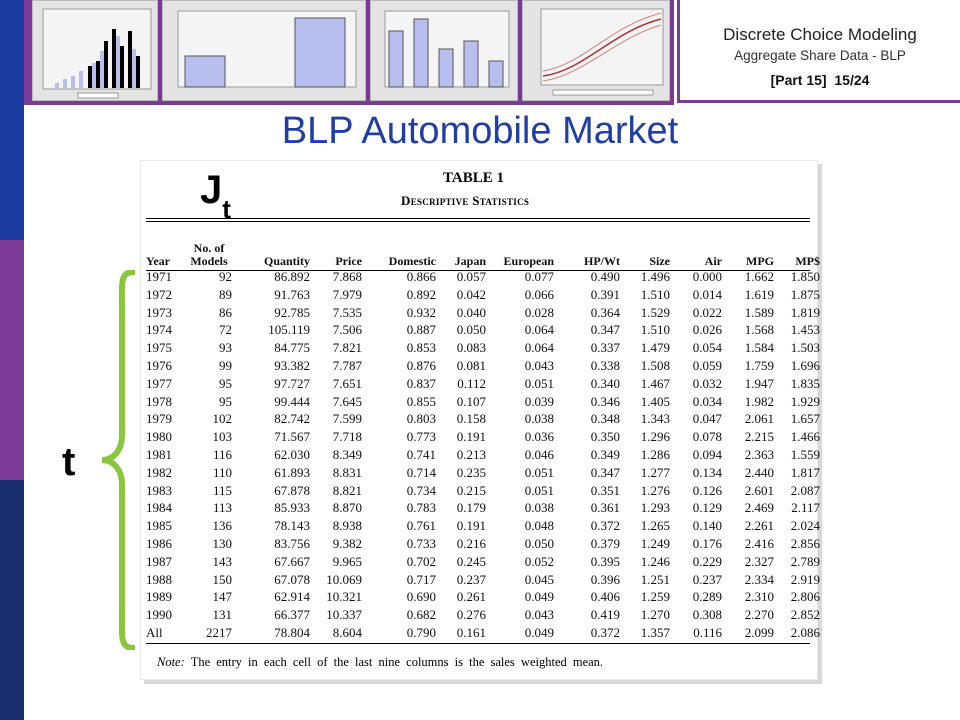  What do you see at coordinates (605, 419) in the screenshot?
I see `table-cell: 0.348` at bounding box center [605, 419].